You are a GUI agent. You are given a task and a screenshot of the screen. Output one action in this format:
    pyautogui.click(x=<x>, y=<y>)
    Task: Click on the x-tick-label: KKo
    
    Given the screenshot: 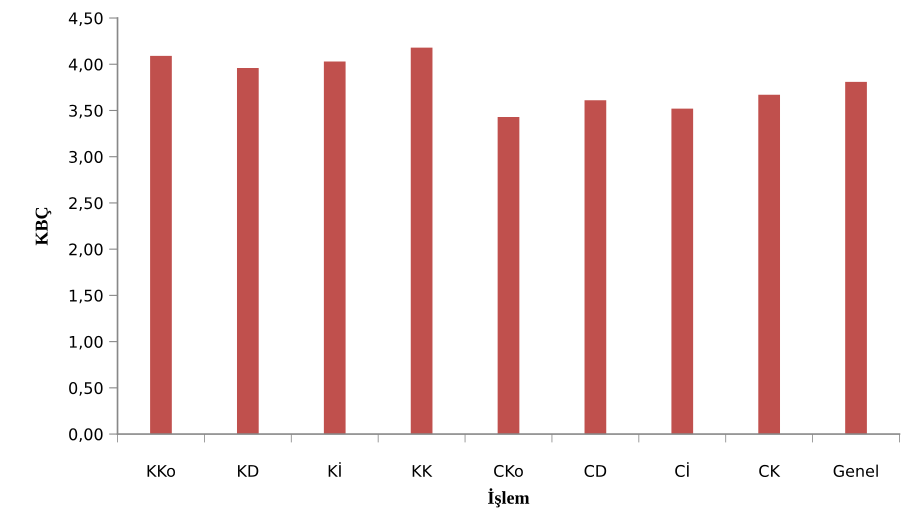 What is the action you would take?
    pyautogui.click(x=162, y=471)
    